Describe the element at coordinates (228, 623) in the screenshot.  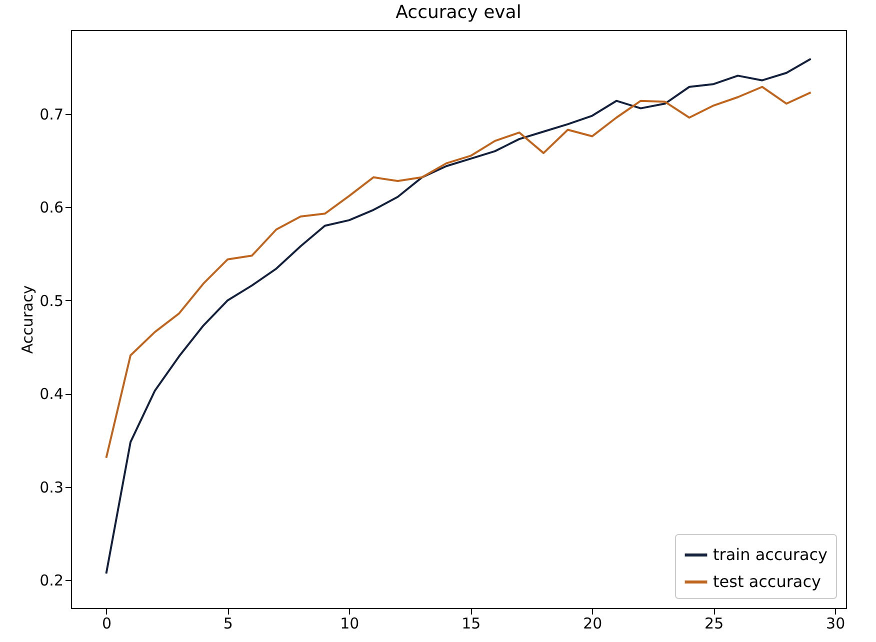
I see `x-tick-label: 5` at that location.